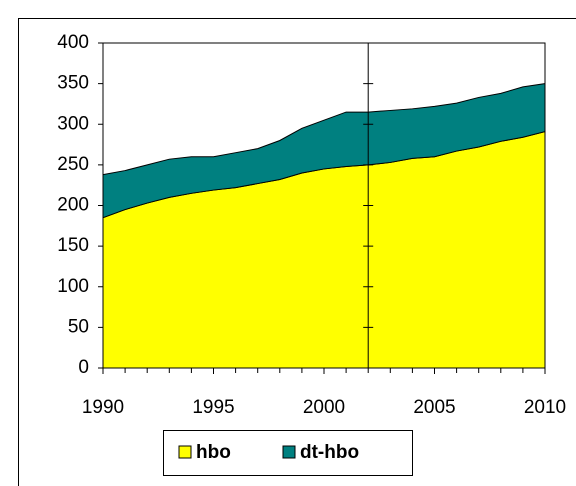  Describe the element at coordinates (73, 42) in the screenshot. I see `y-tick-label: 400` at that location.